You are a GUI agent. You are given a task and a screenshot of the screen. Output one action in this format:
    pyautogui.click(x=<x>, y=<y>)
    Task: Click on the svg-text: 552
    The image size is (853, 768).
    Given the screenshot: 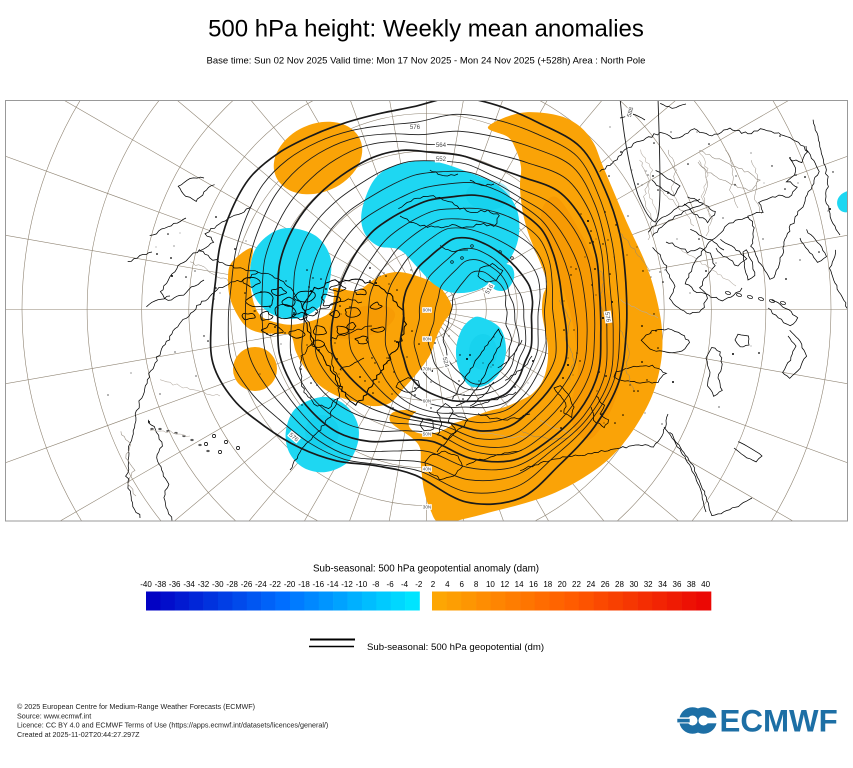 What is the action you would take?
    pyautogui.click(x=441, y=159)
    